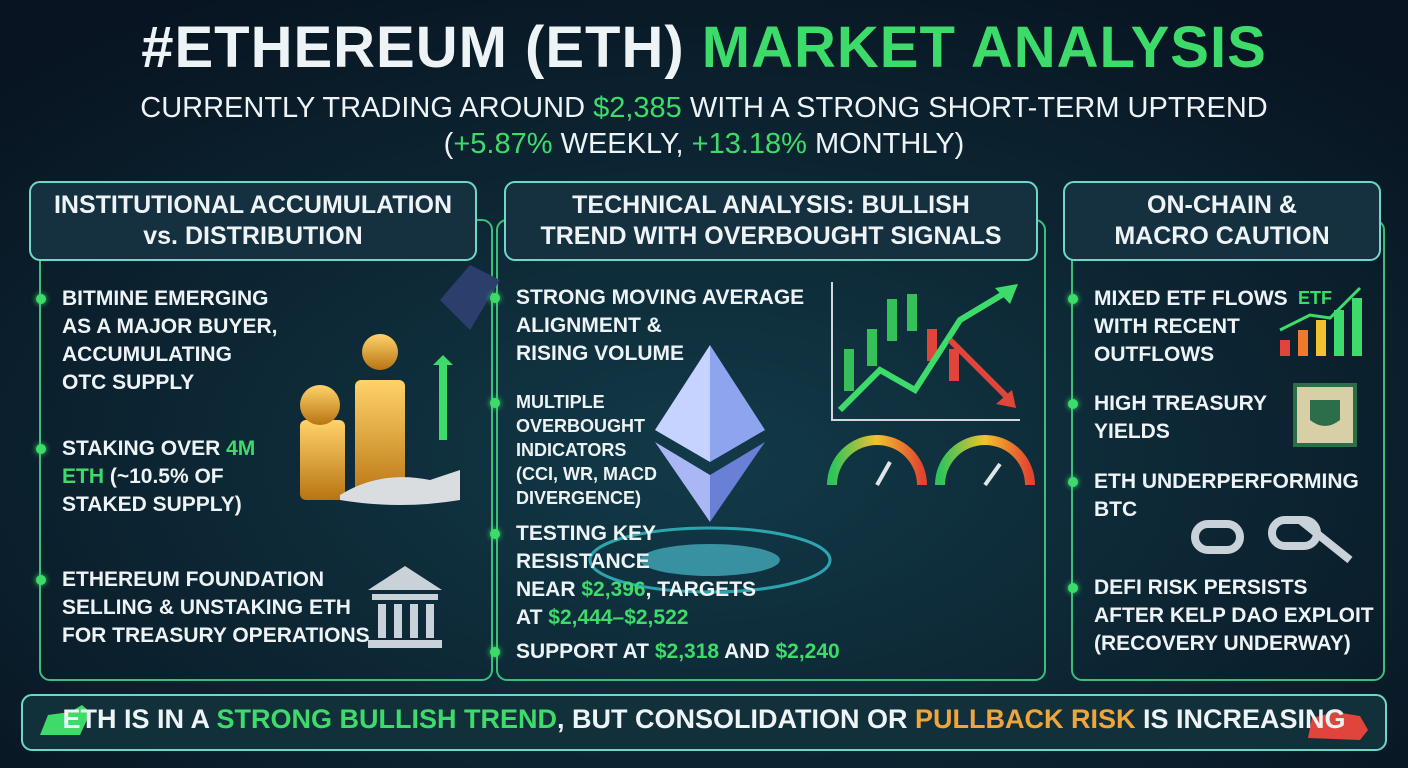  Describe the element at coordinates (1234, 615) in the screenshot. I see `bullet-line: AFTER KELP DAO EXPLOIT` at that location.